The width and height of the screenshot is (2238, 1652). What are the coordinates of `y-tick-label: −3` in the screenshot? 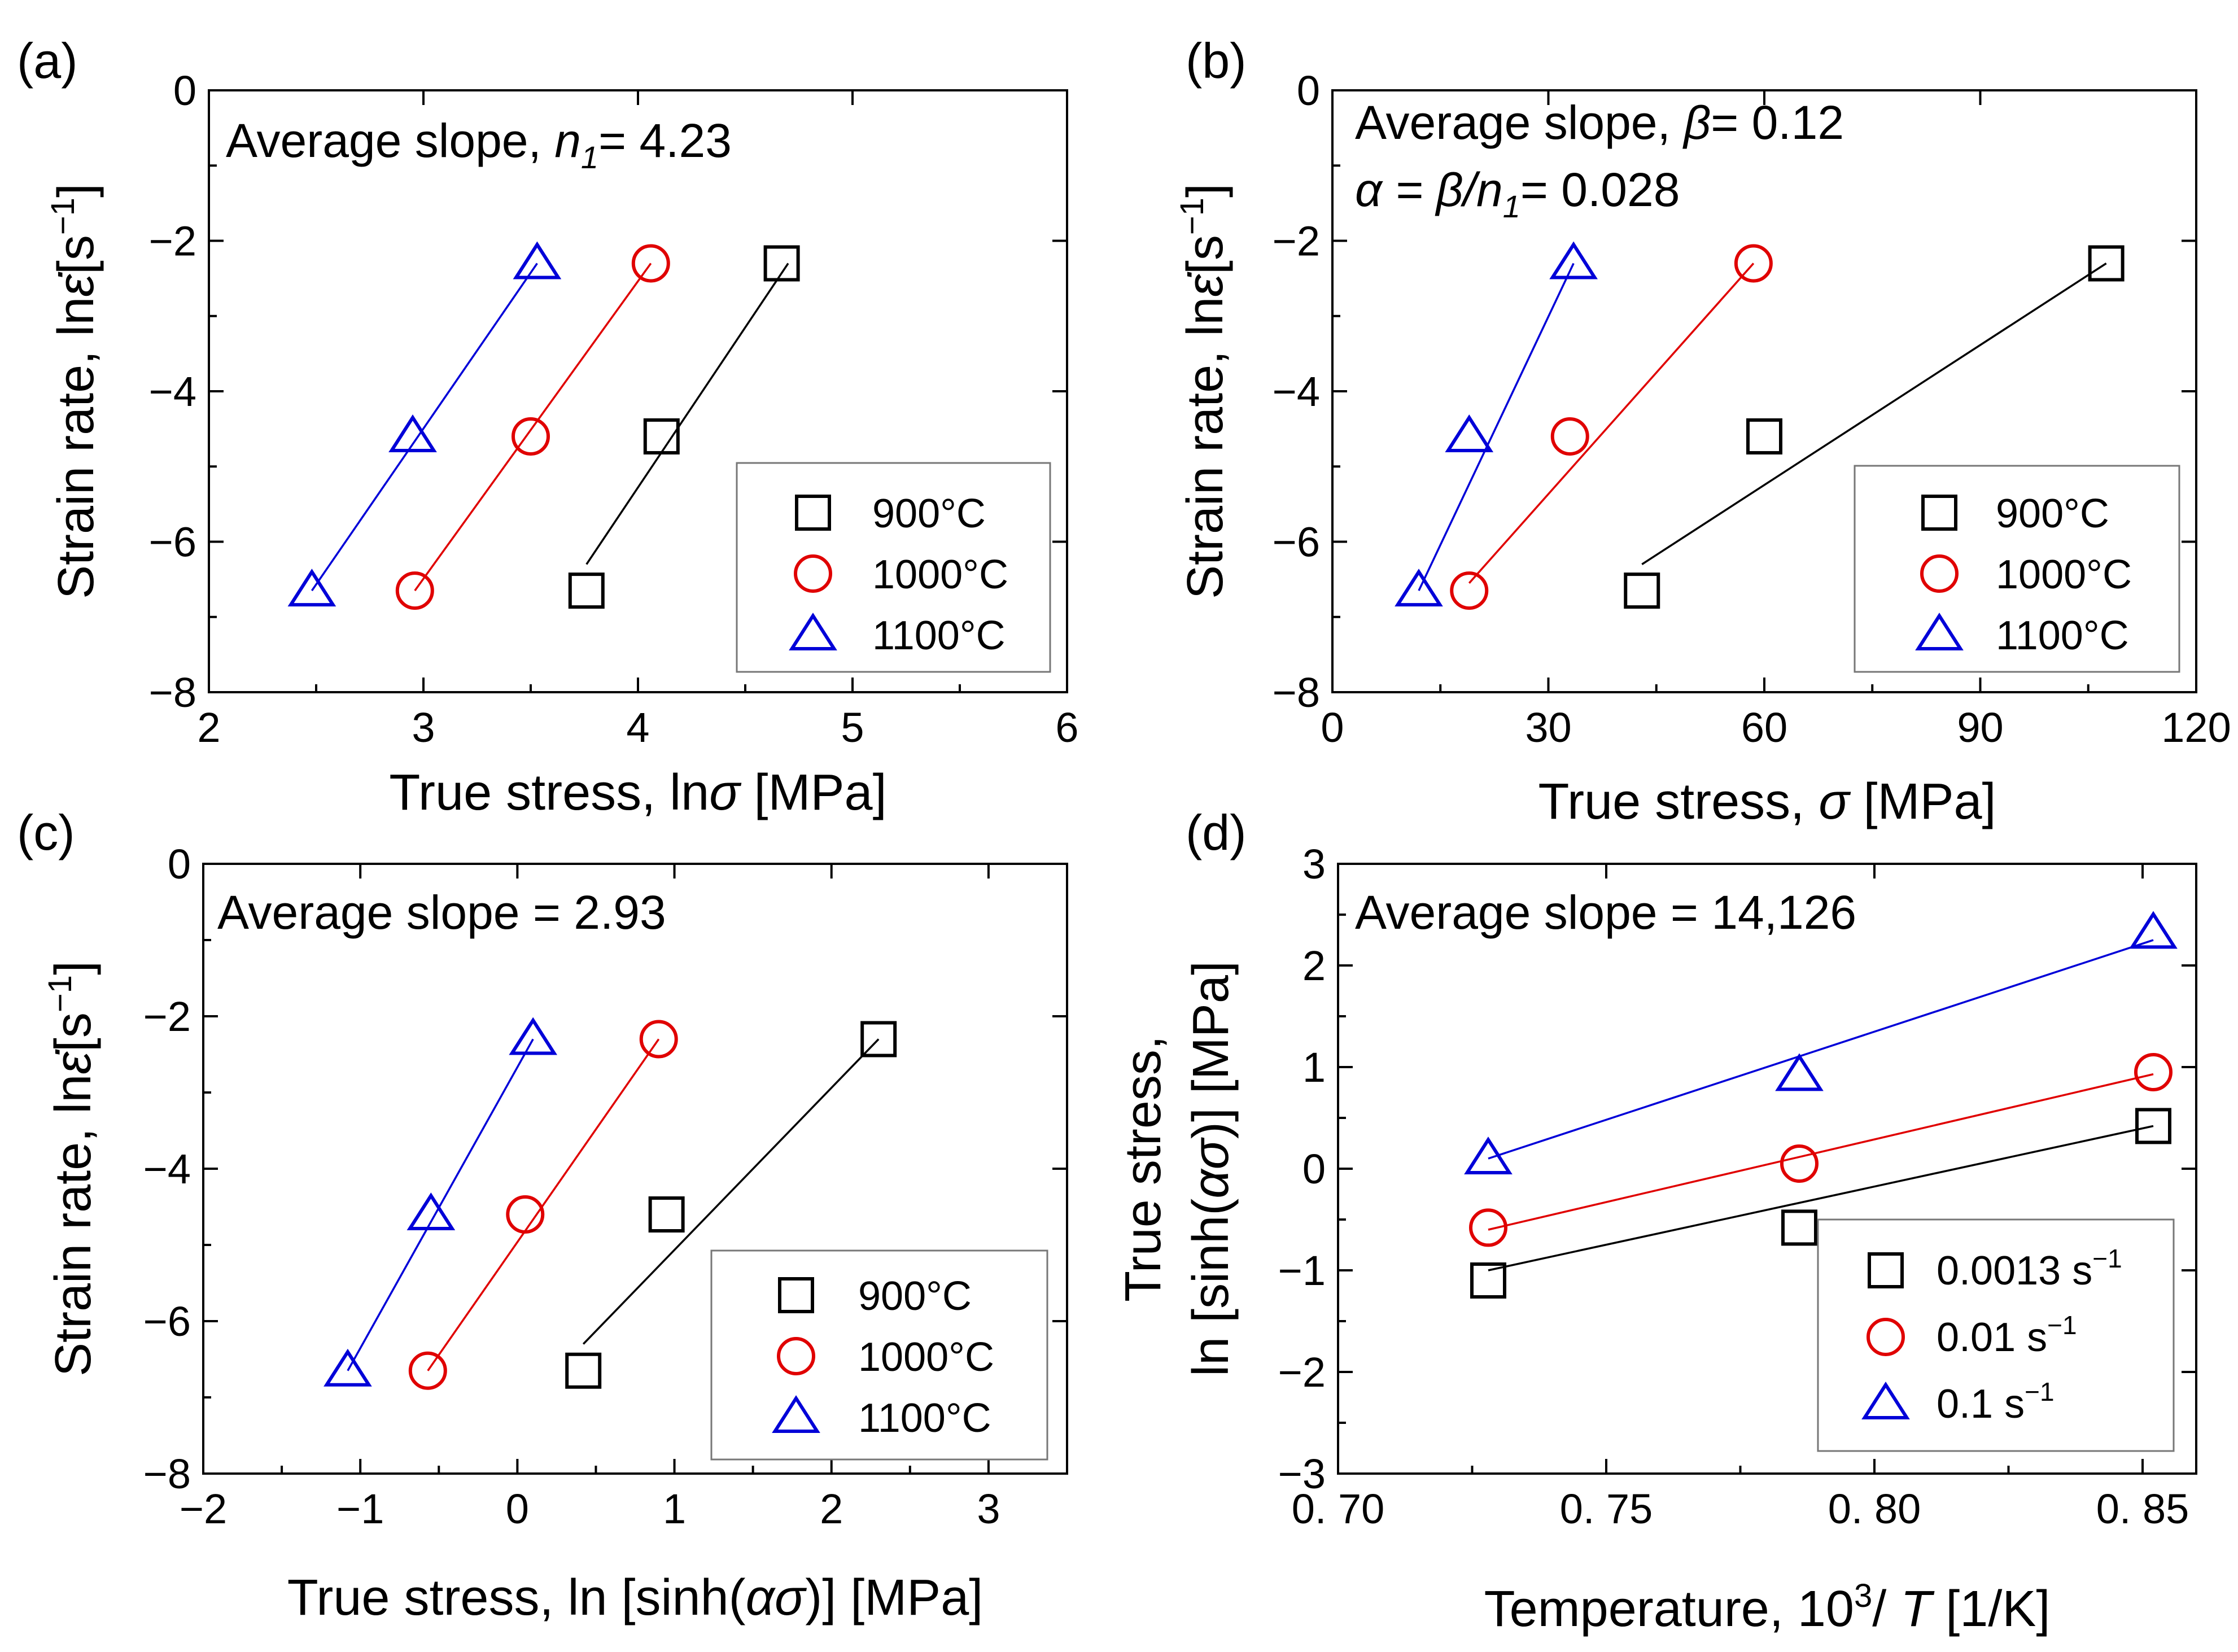 It's located at (1302, 1473).